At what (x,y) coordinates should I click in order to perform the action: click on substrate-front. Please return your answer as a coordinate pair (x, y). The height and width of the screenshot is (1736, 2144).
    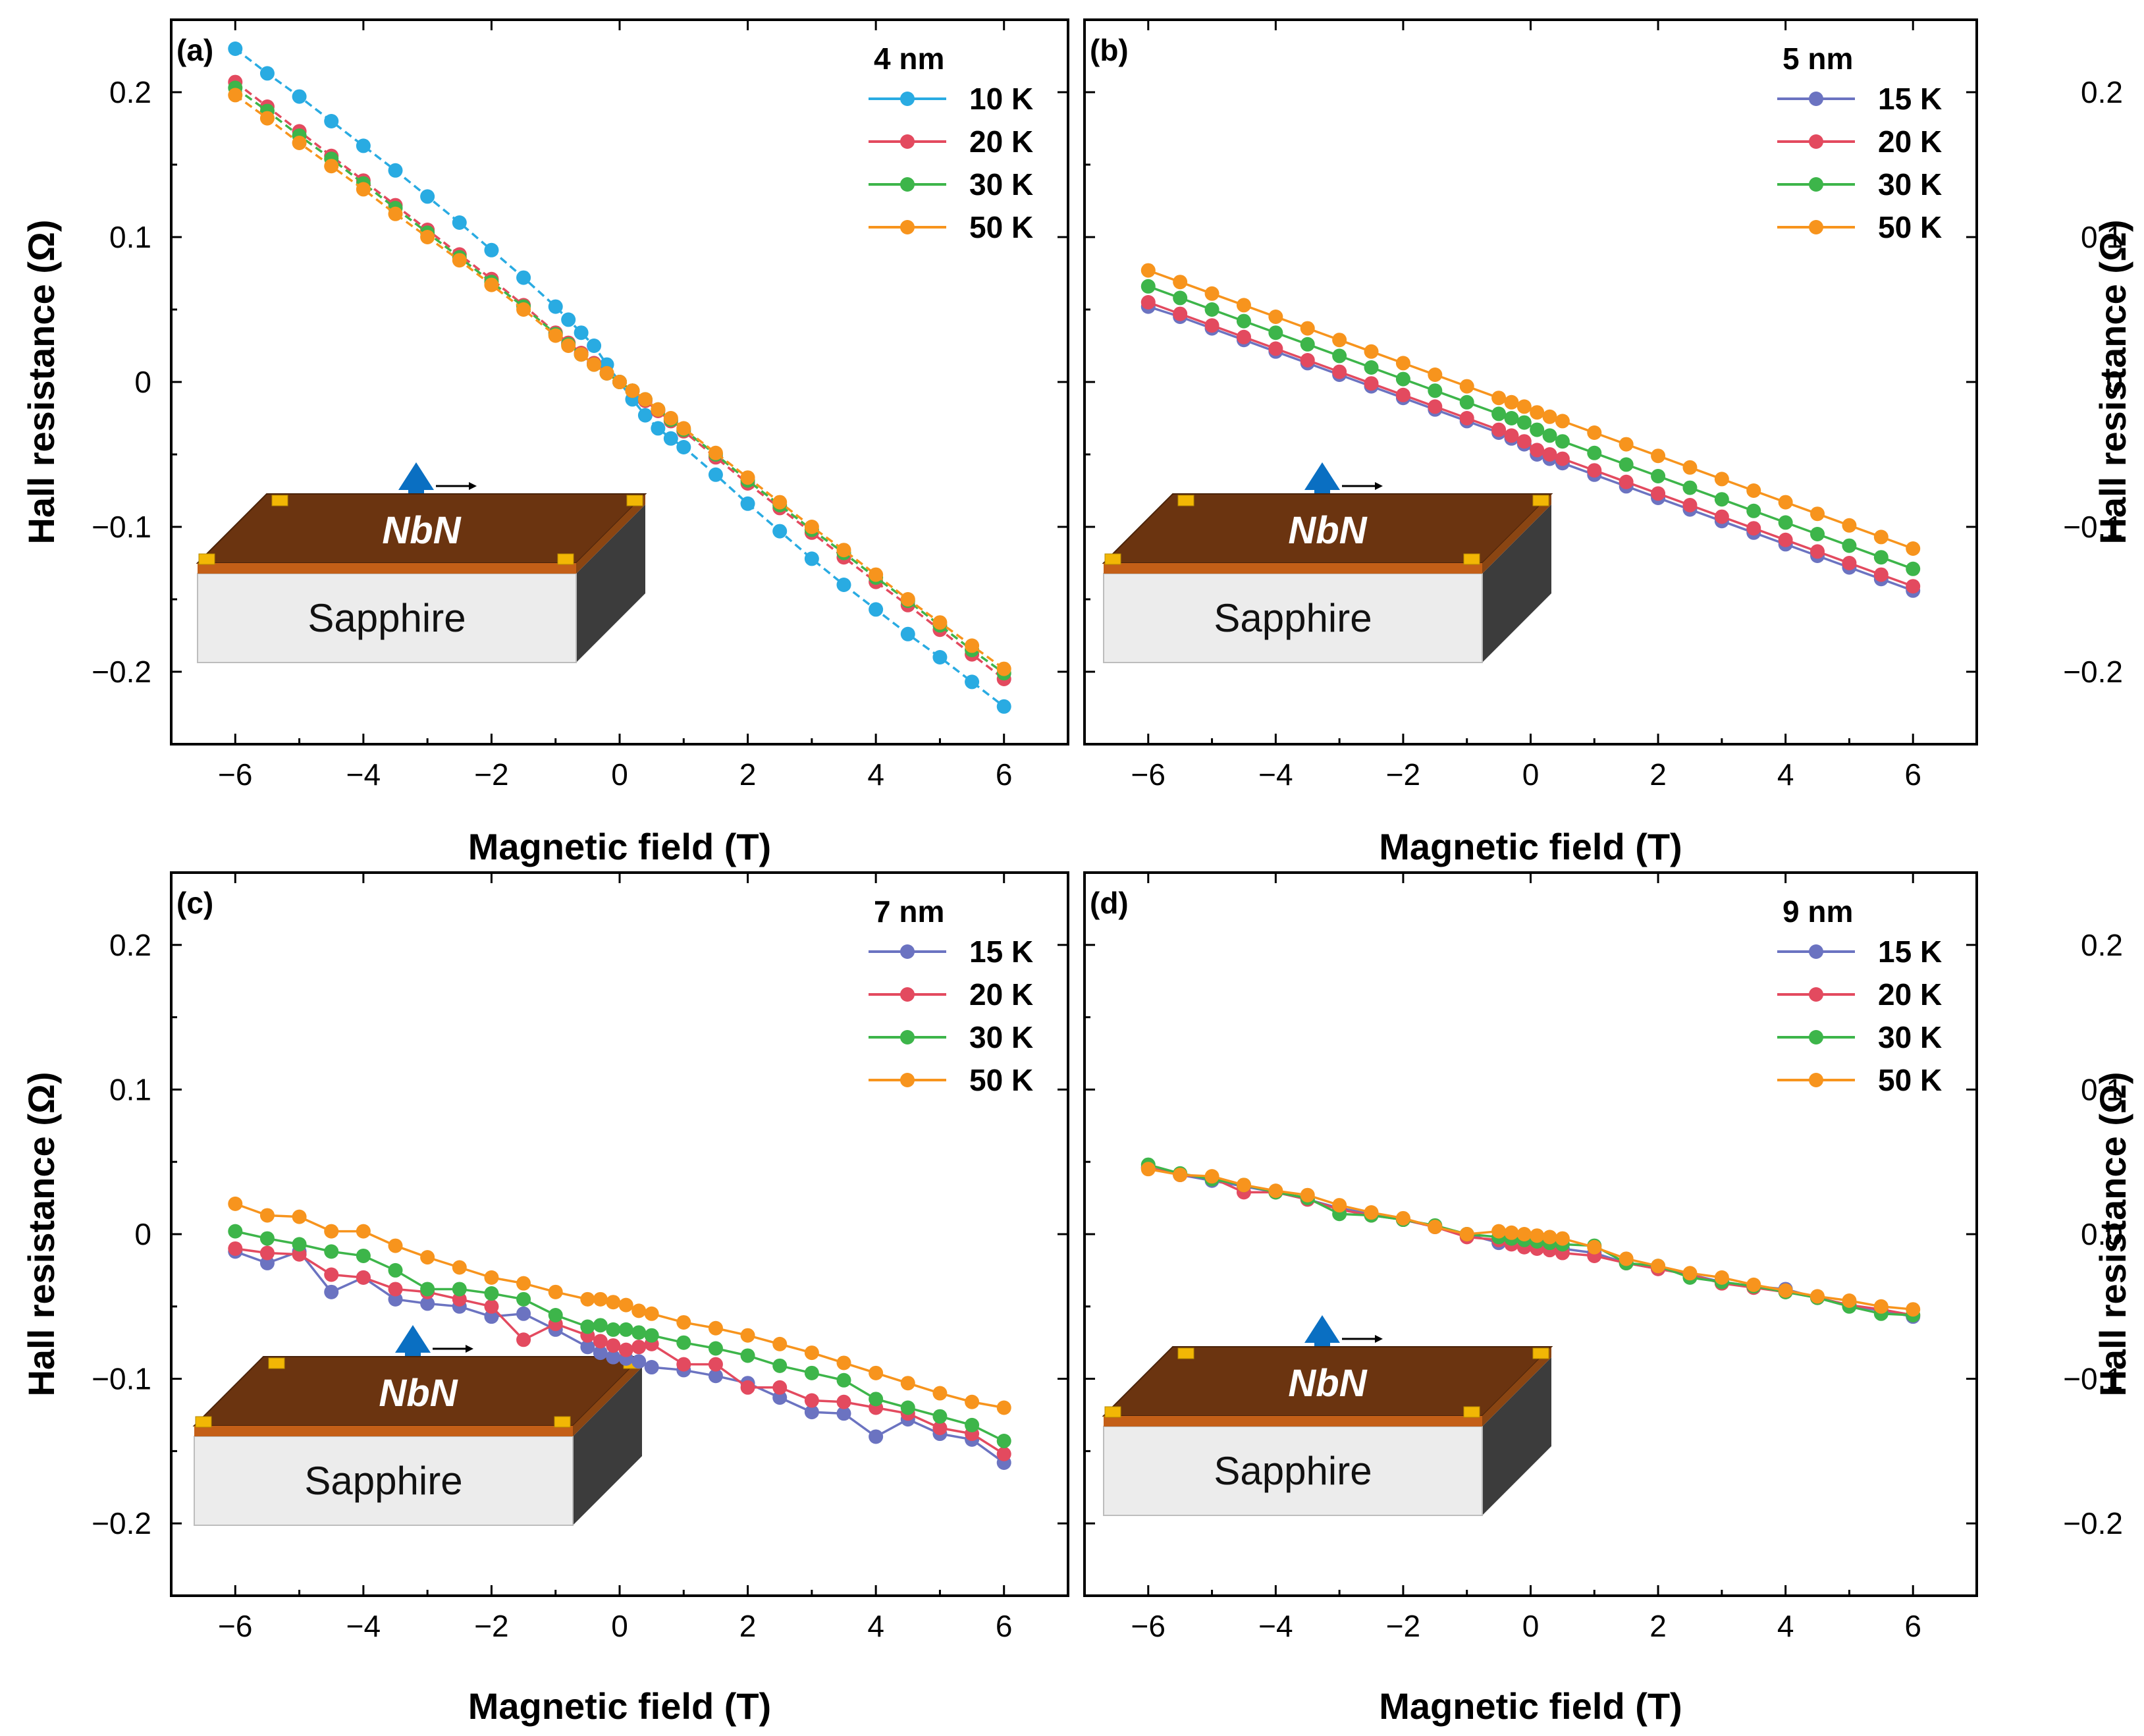
    Looking at the image, I should click on (1293, 618).